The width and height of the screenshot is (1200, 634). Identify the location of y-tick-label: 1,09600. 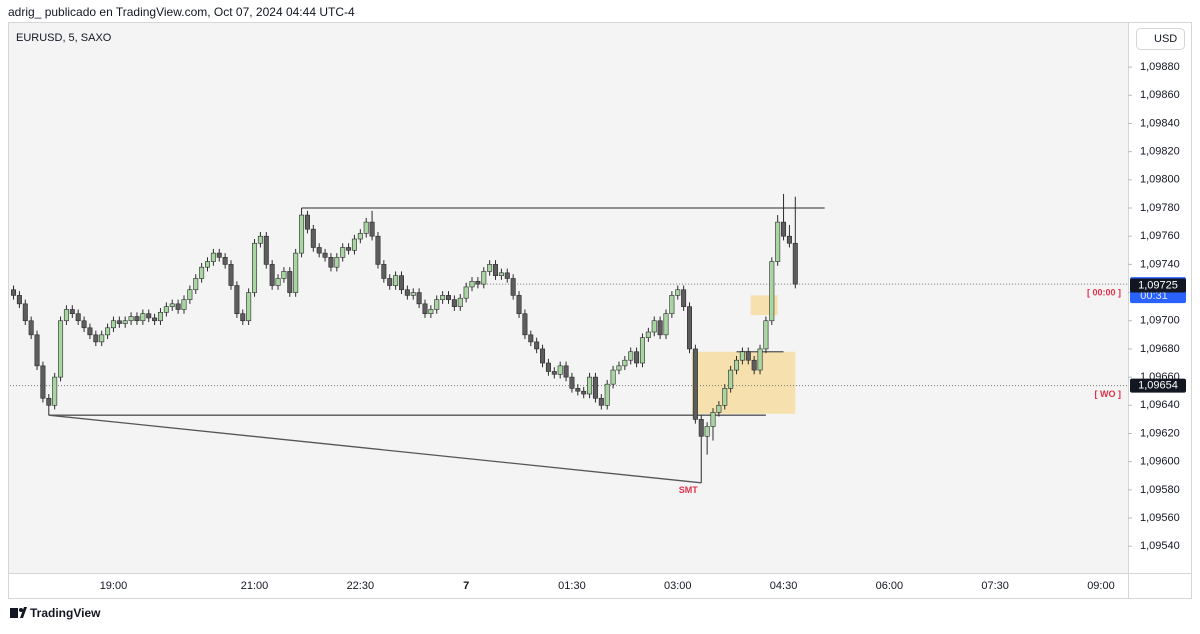
(1160, 462).